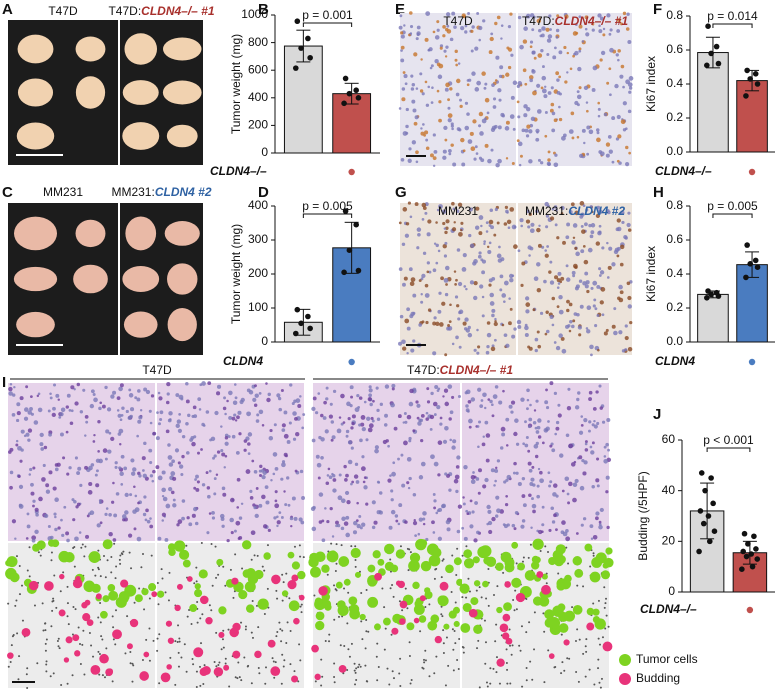 The width and height of the screenshot is (784, 698). What do you see at coordinates (182, 92) in the screenshot?
I see `tumor` at bounding box center [182, 92].